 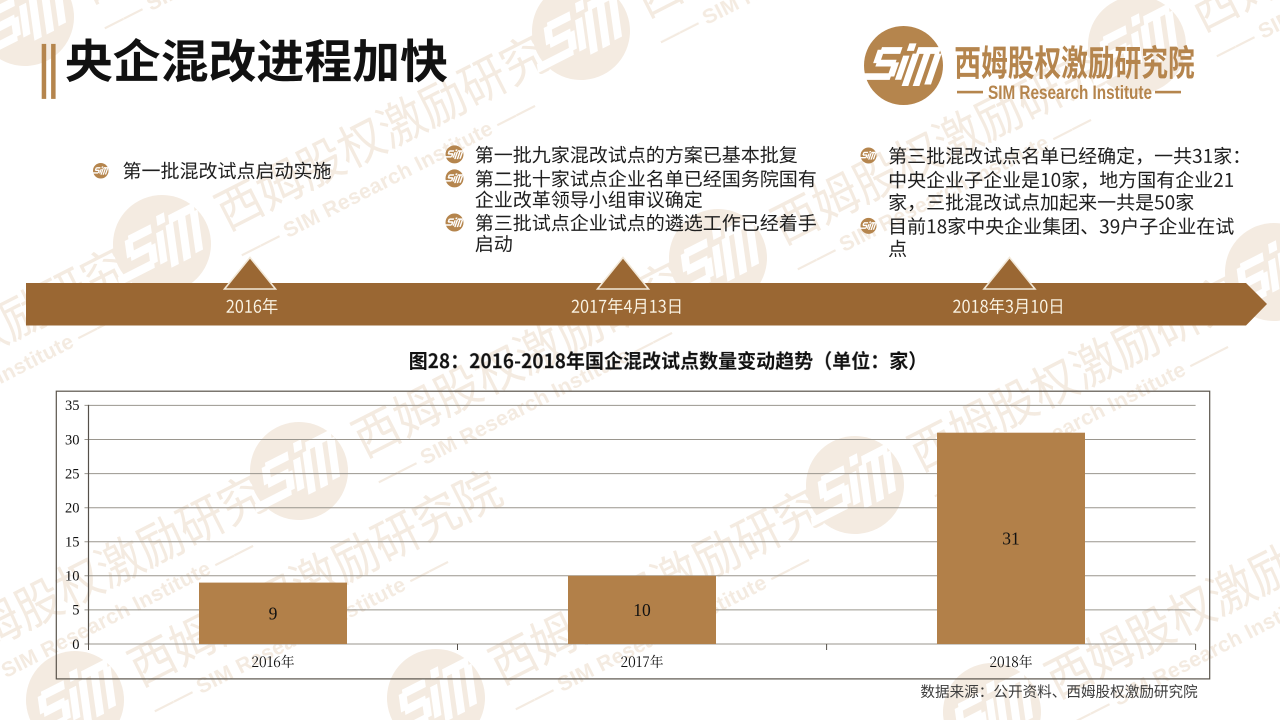 I want to click on svg-text: 5, so click(x=75, y=611).